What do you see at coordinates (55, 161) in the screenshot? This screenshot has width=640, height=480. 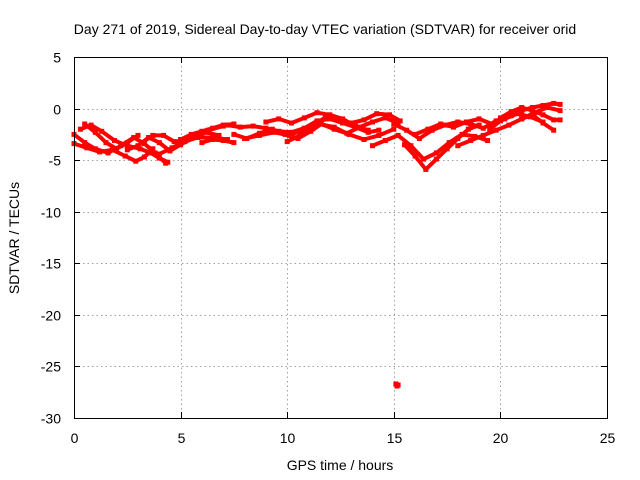 I see `y-tick-label: -5` at bounding box center [55, 161].